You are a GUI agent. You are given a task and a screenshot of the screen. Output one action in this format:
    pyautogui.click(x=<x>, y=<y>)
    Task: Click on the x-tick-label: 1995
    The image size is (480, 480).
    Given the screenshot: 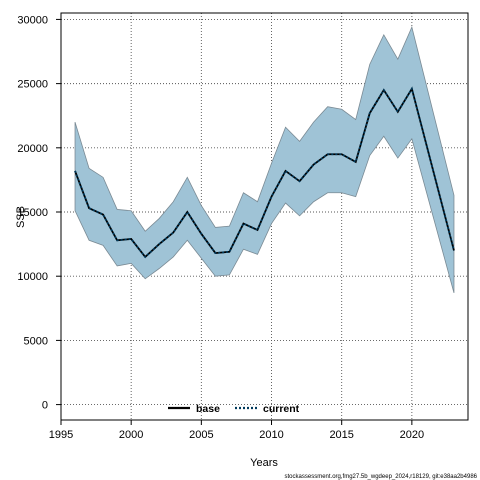 What is the action you would take?
    pyautogui.click(x=61, y=435)
    